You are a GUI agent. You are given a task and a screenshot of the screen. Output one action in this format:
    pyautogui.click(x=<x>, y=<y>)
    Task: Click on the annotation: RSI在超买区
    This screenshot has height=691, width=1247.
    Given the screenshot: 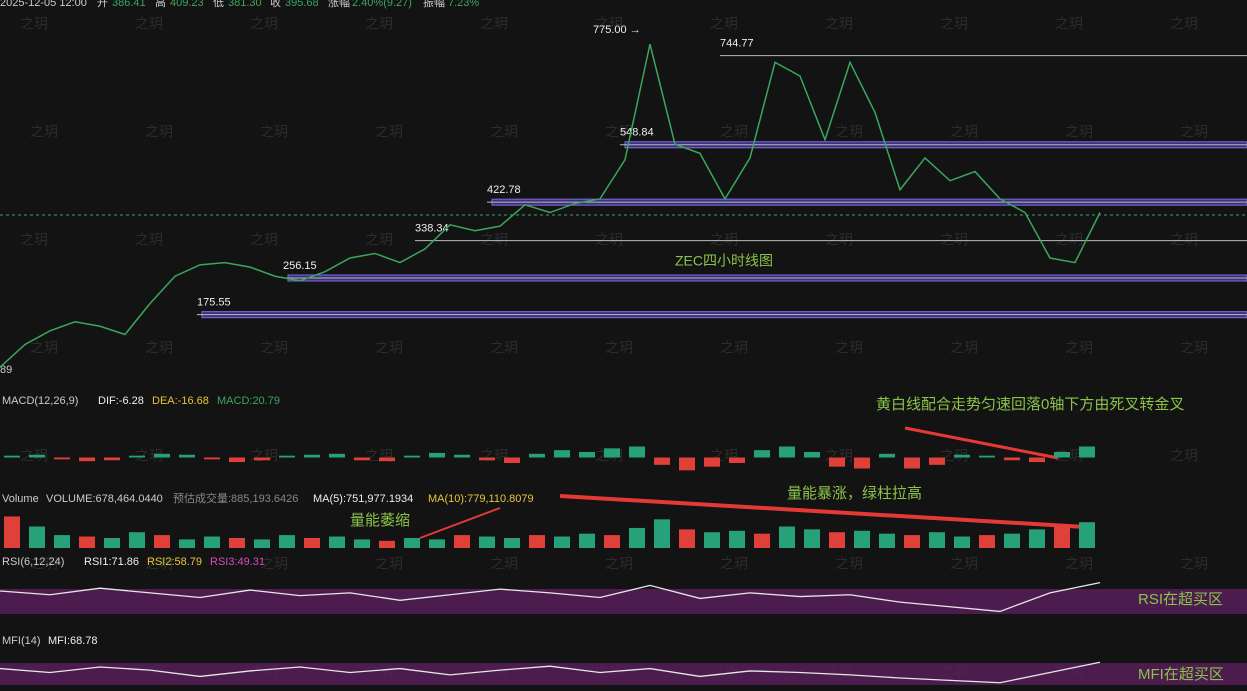 What is the action you would take?
    pyautogui.click(x=1180, y=599)
    